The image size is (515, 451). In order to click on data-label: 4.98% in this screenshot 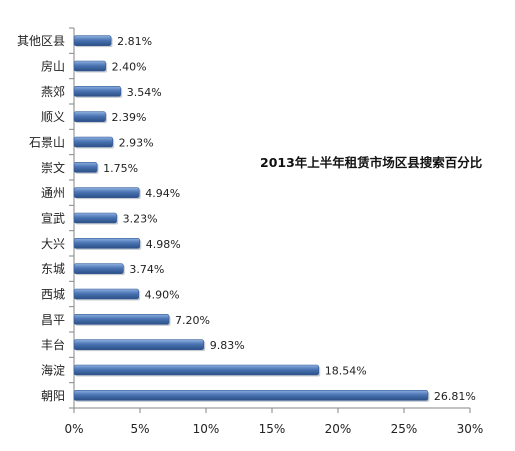, I will do `click(163, 244)`.